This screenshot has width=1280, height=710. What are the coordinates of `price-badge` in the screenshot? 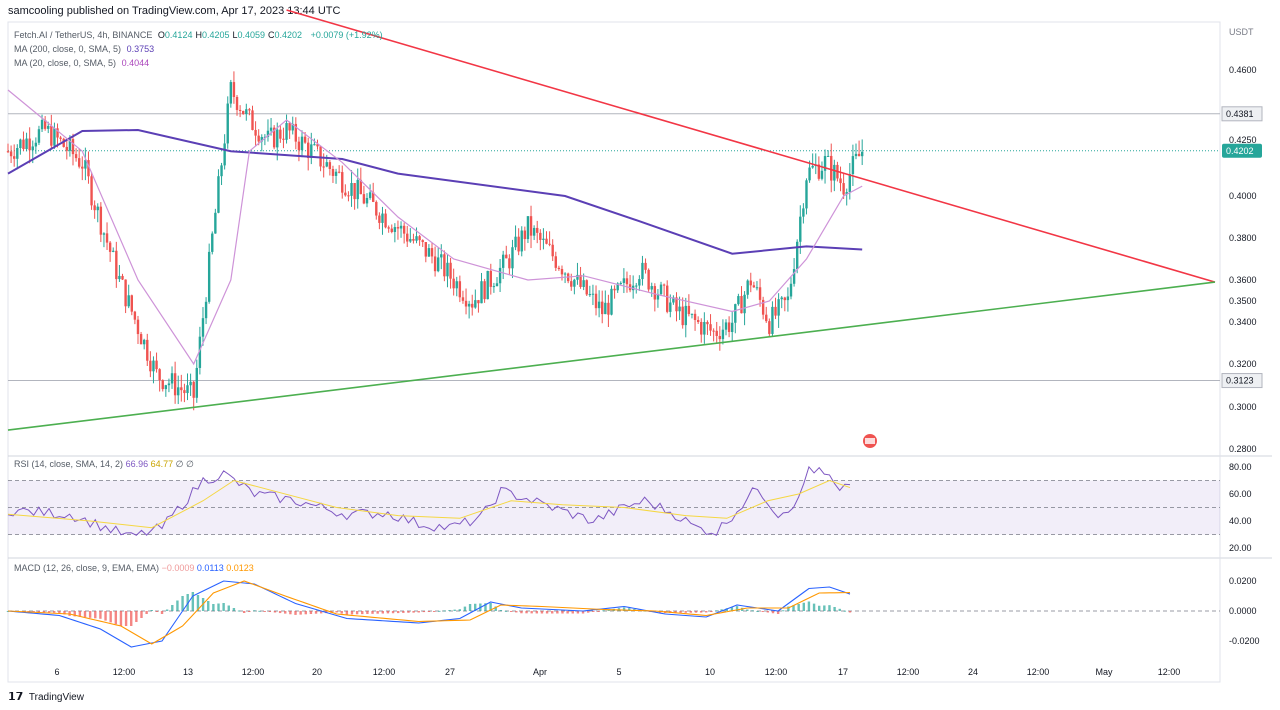 It's located at (1242, 114).